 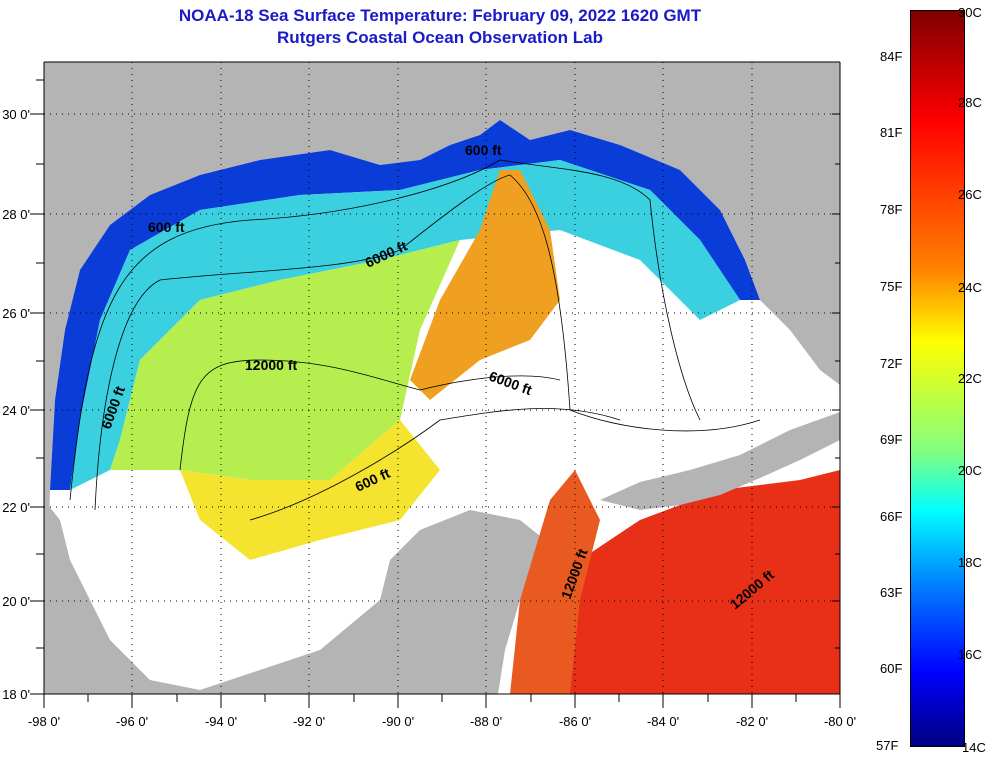 I want to click on caribbean-warm, so click(x=700, y=582).